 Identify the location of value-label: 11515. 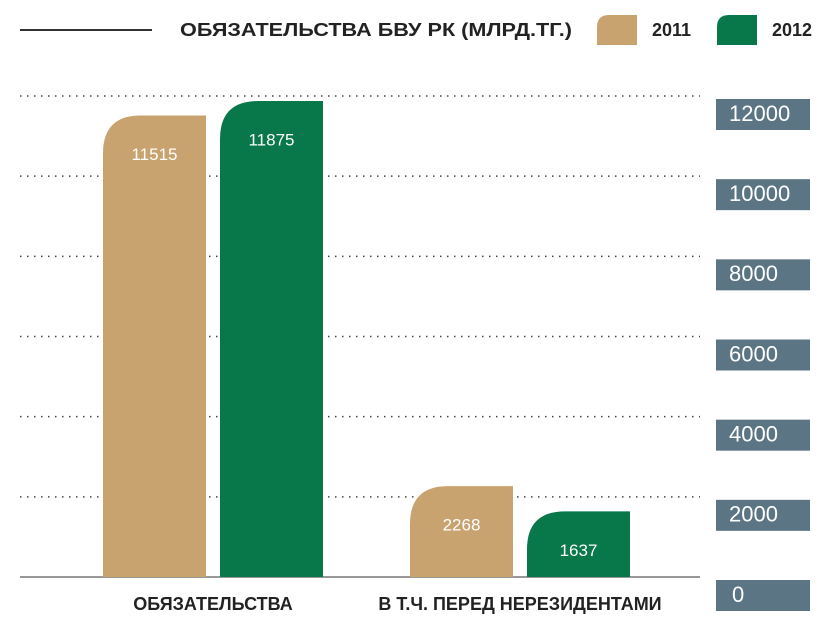
(154, 154).